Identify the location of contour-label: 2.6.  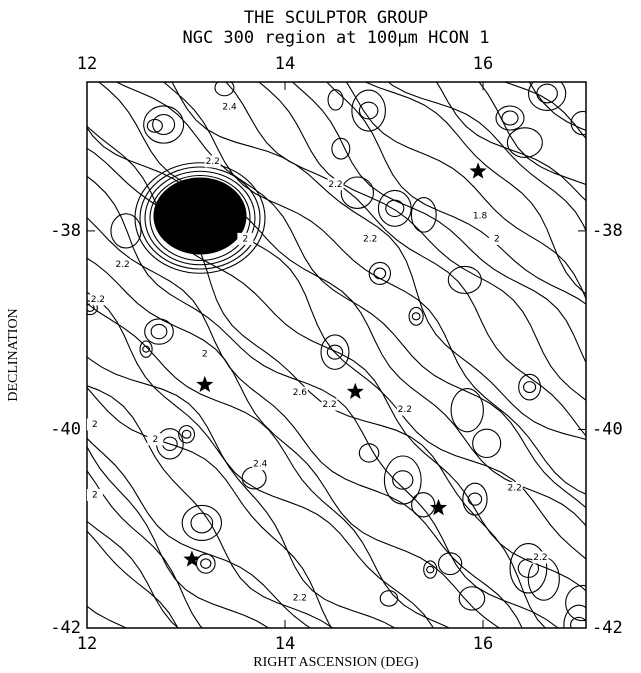
(300, 393).